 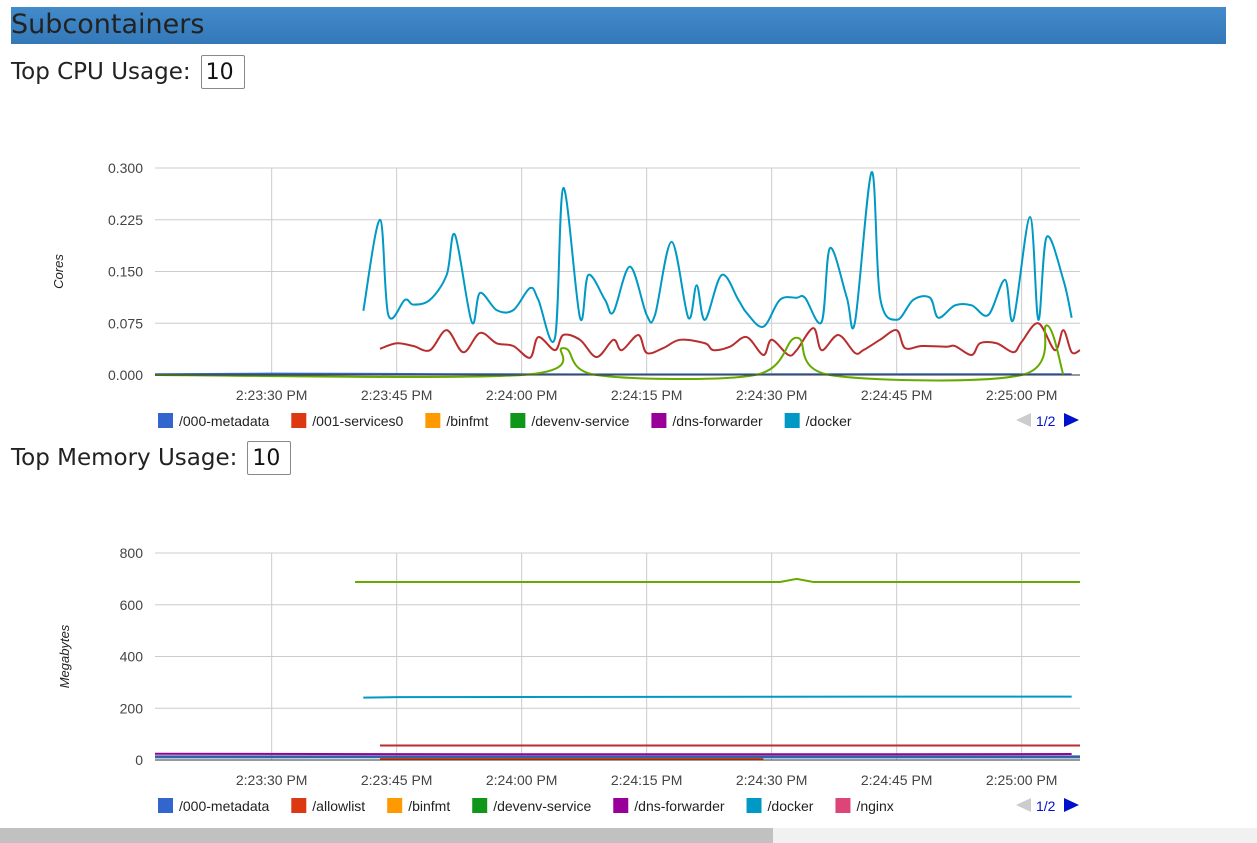 I want to click on memory-section-heading: Top Memory Usage:, so click(x=151, y=458).